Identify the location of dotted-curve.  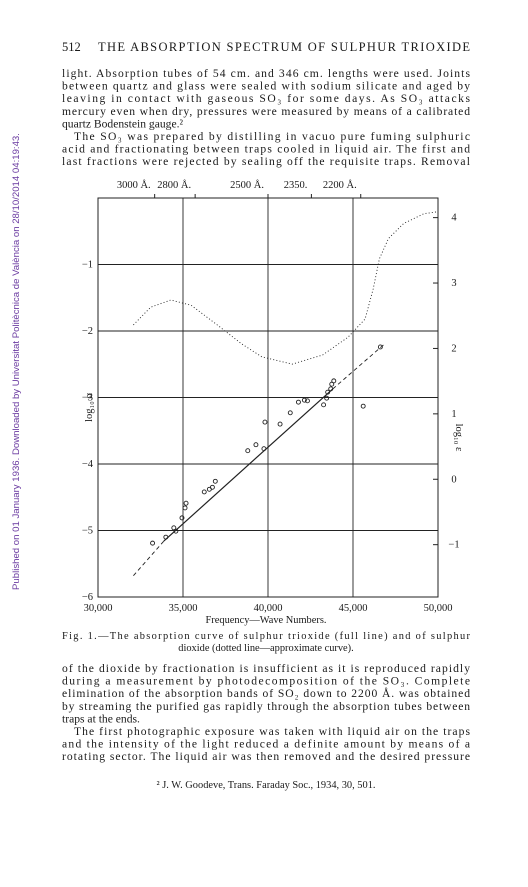
(286, 288).